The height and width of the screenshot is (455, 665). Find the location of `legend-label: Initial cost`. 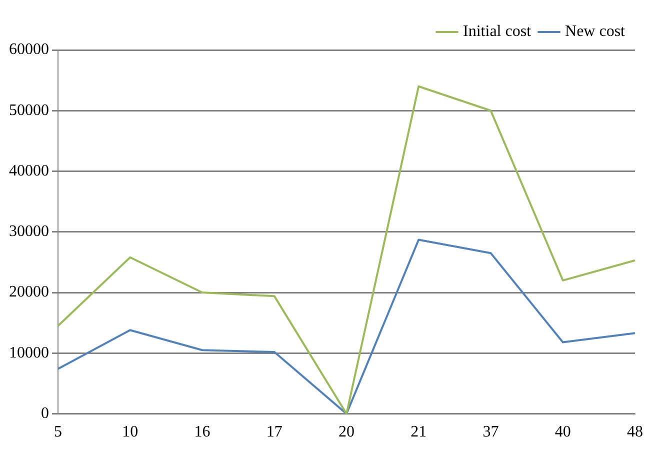

legend-label: Initial cost is located at coordinates (497, 31).